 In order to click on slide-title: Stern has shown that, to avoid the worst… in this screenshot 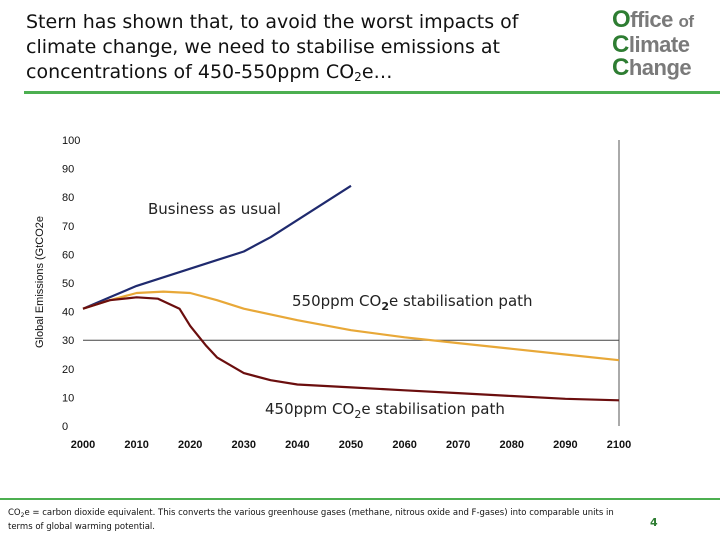, I will do `click(272, 47)`.